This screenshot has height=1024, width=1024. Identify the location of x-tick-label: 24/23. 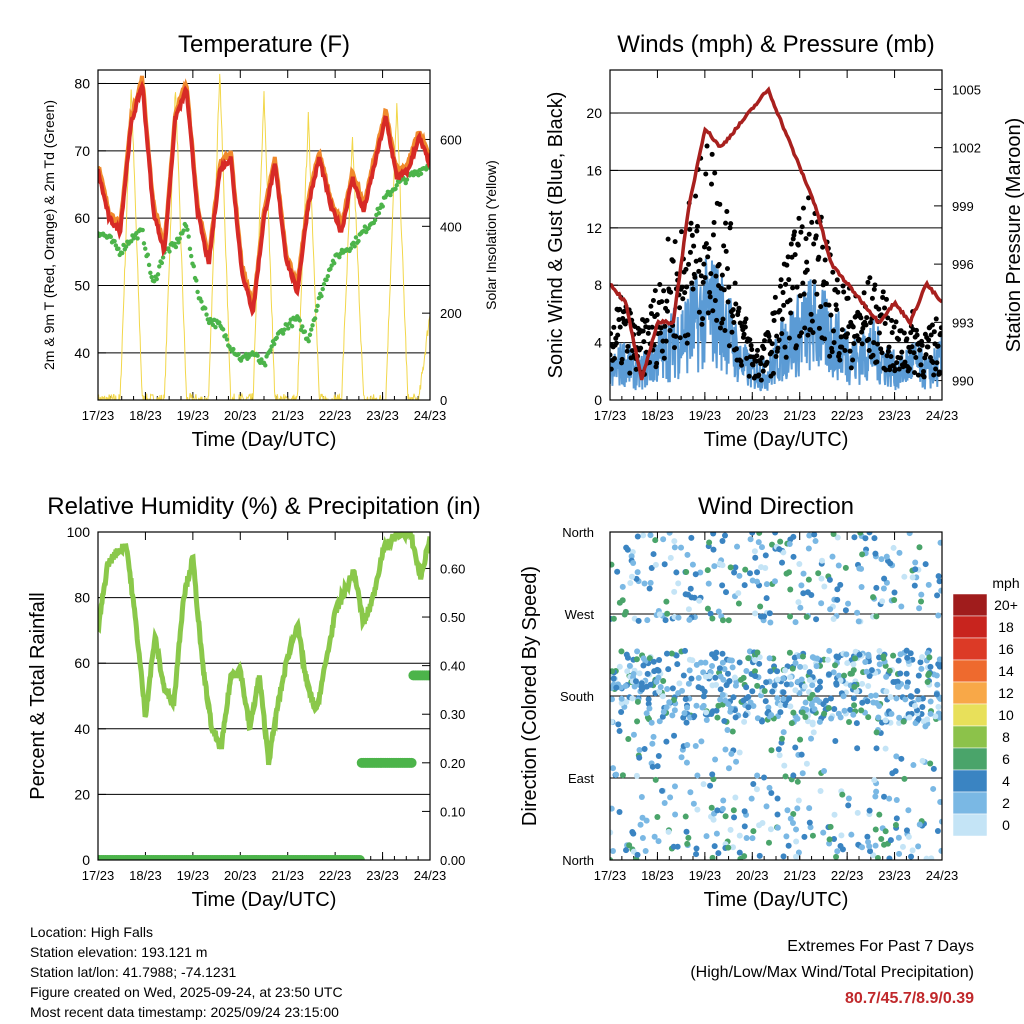
(430, 415).